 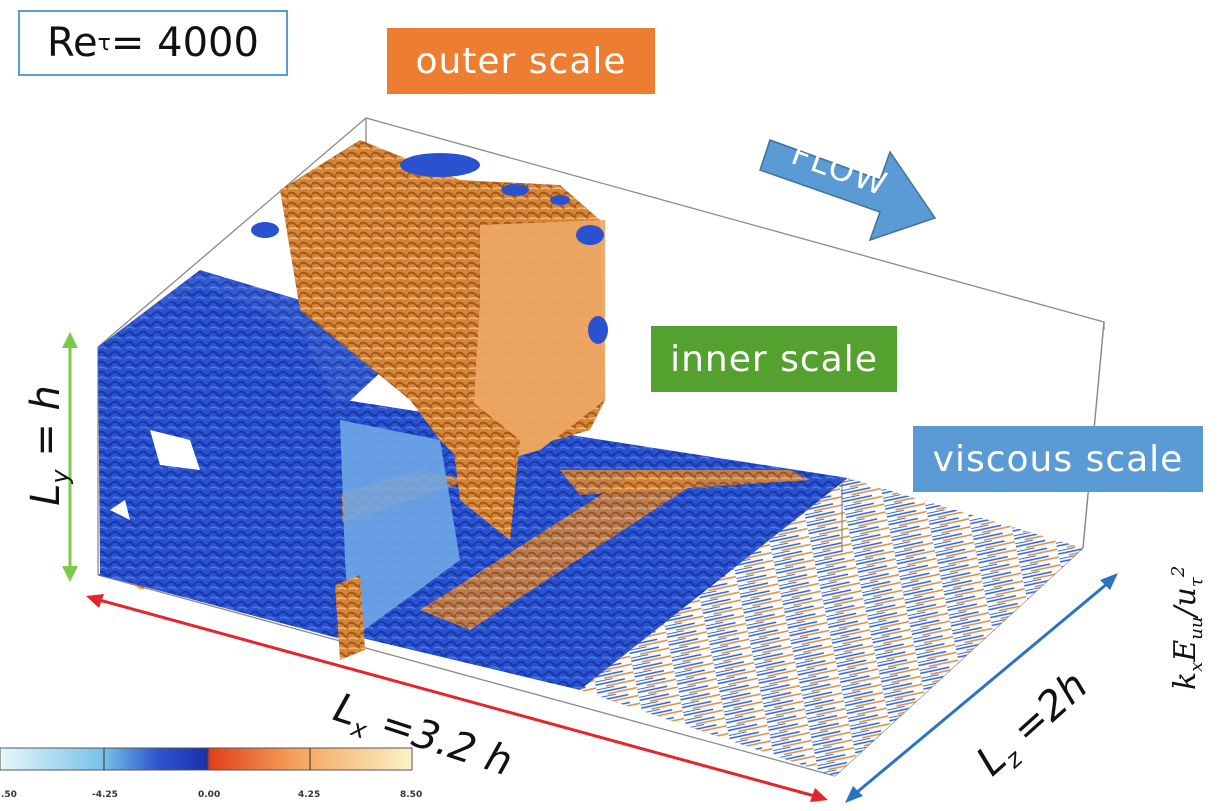 I want to click on inner-scale-label: inner scale, so click(x=774, y=359).